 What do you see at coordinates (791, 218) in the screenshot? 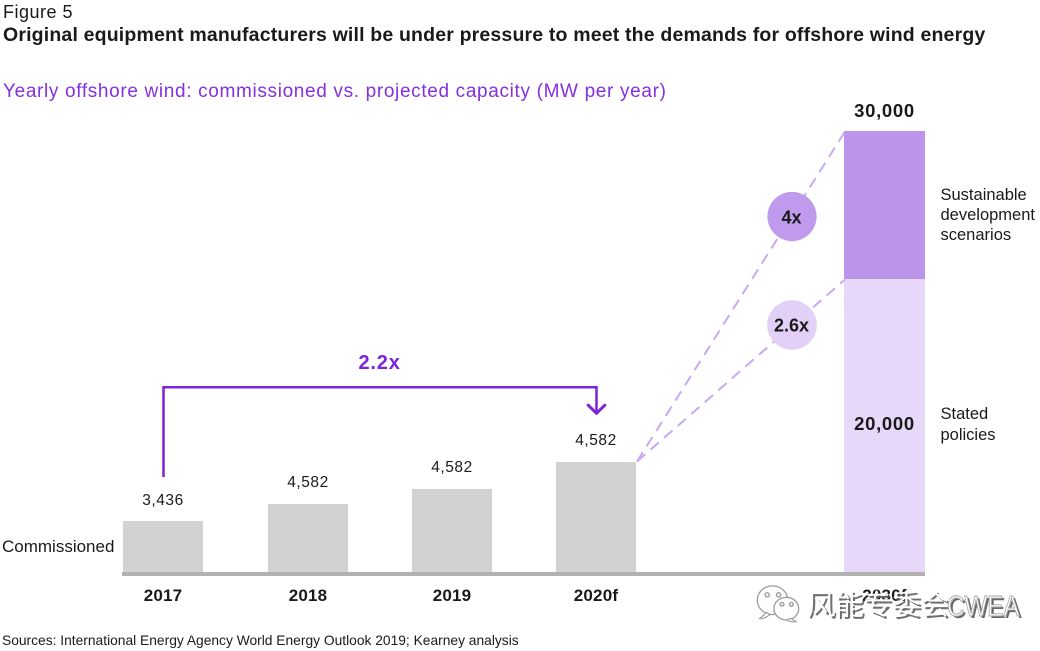
I see `svg-text: 4x` at bounding box center [791, 218].